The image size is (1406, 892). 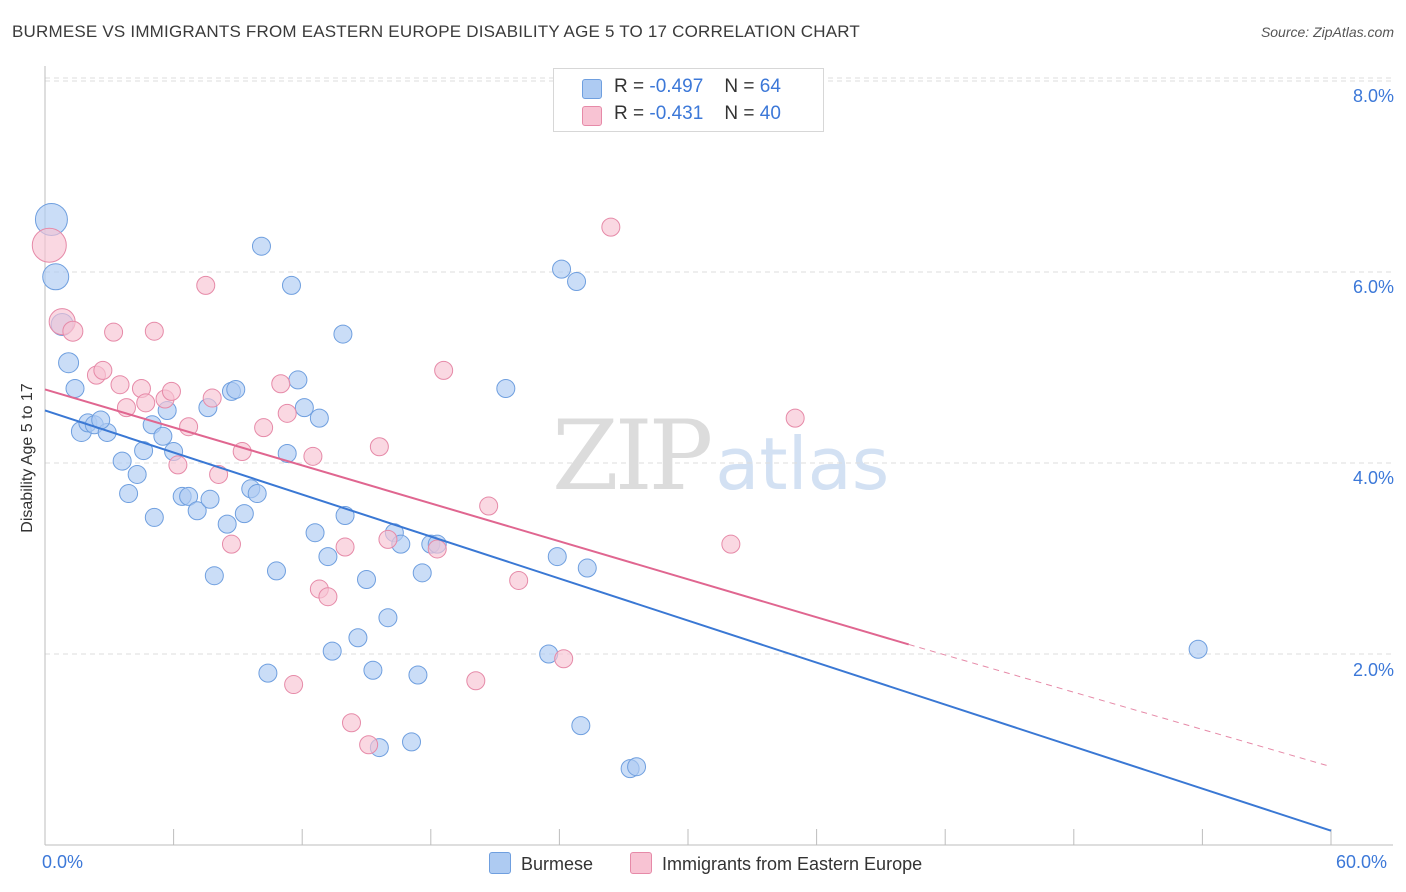 What do you see at coordinates (632, 456) in the screenshot?
I see `watermark-zip: ZIP` at bounding box center [632, 456].